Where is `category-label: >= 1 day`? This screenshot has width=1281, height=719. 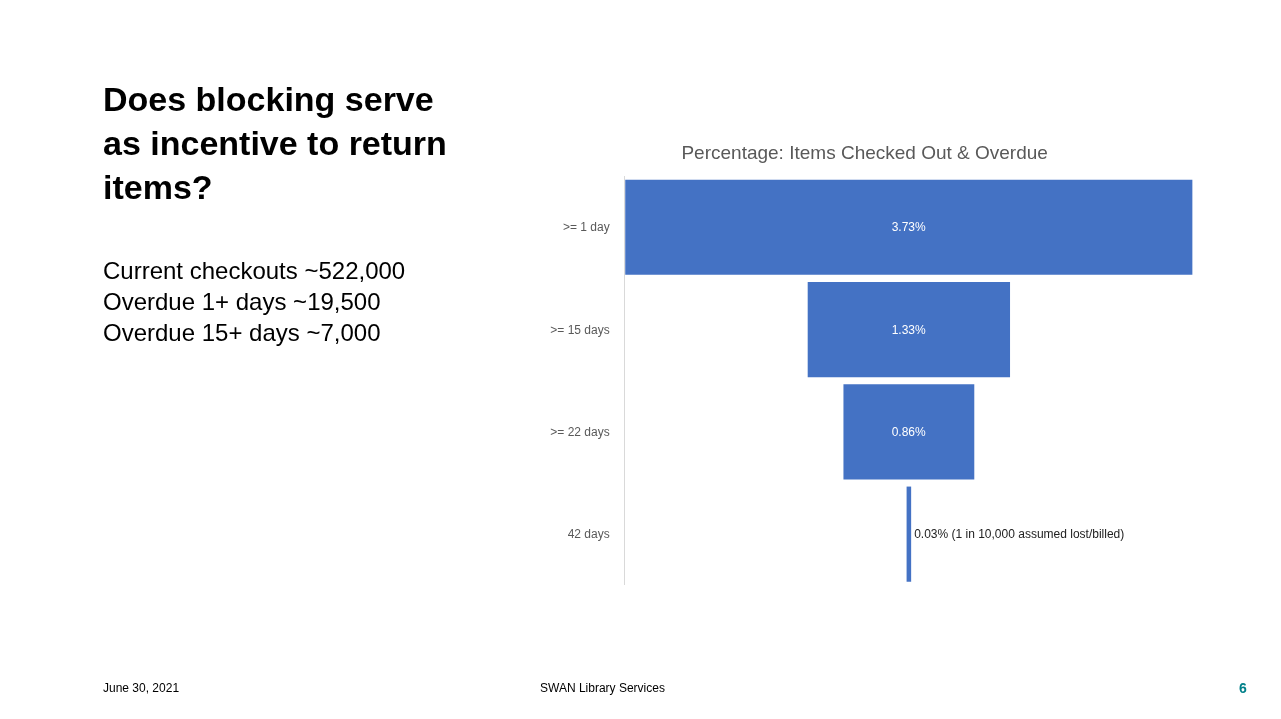 category-label: >= 1 day is located at coordinates (586, 227).